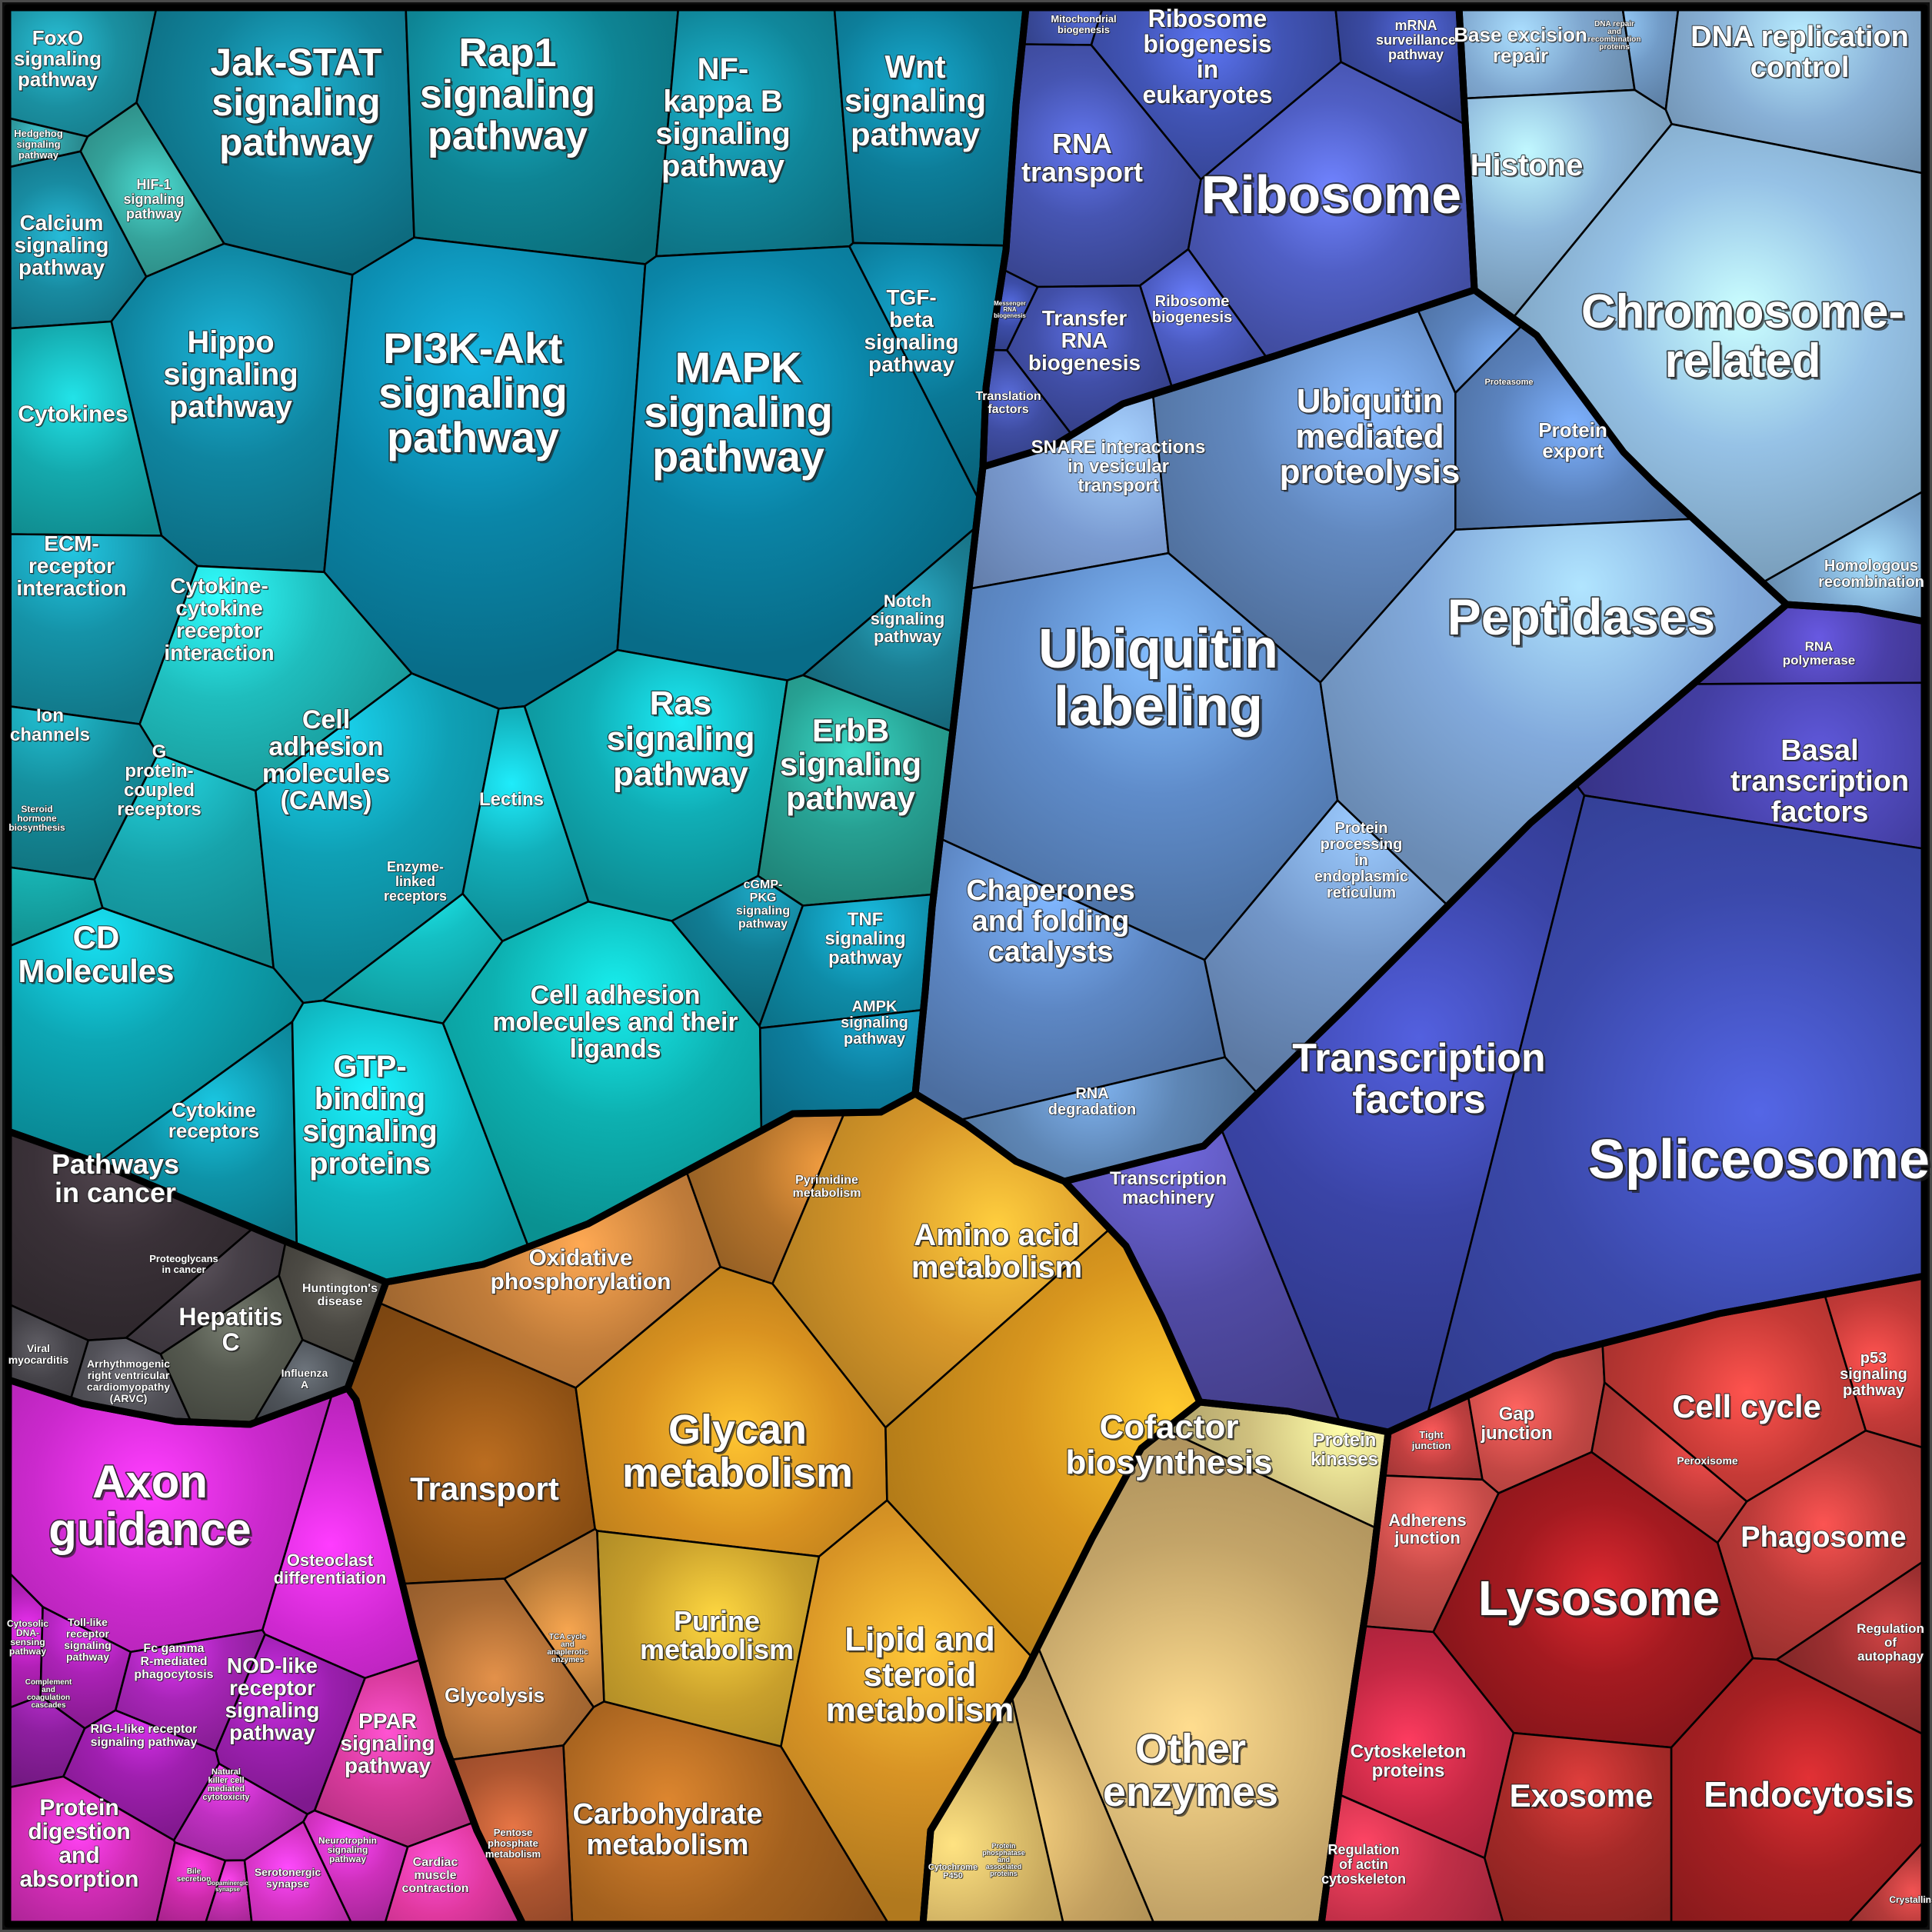 The height and width of the screenshot is (1932, 1932). I want to click on svg-text: Ribosome, so click(1334, 198).